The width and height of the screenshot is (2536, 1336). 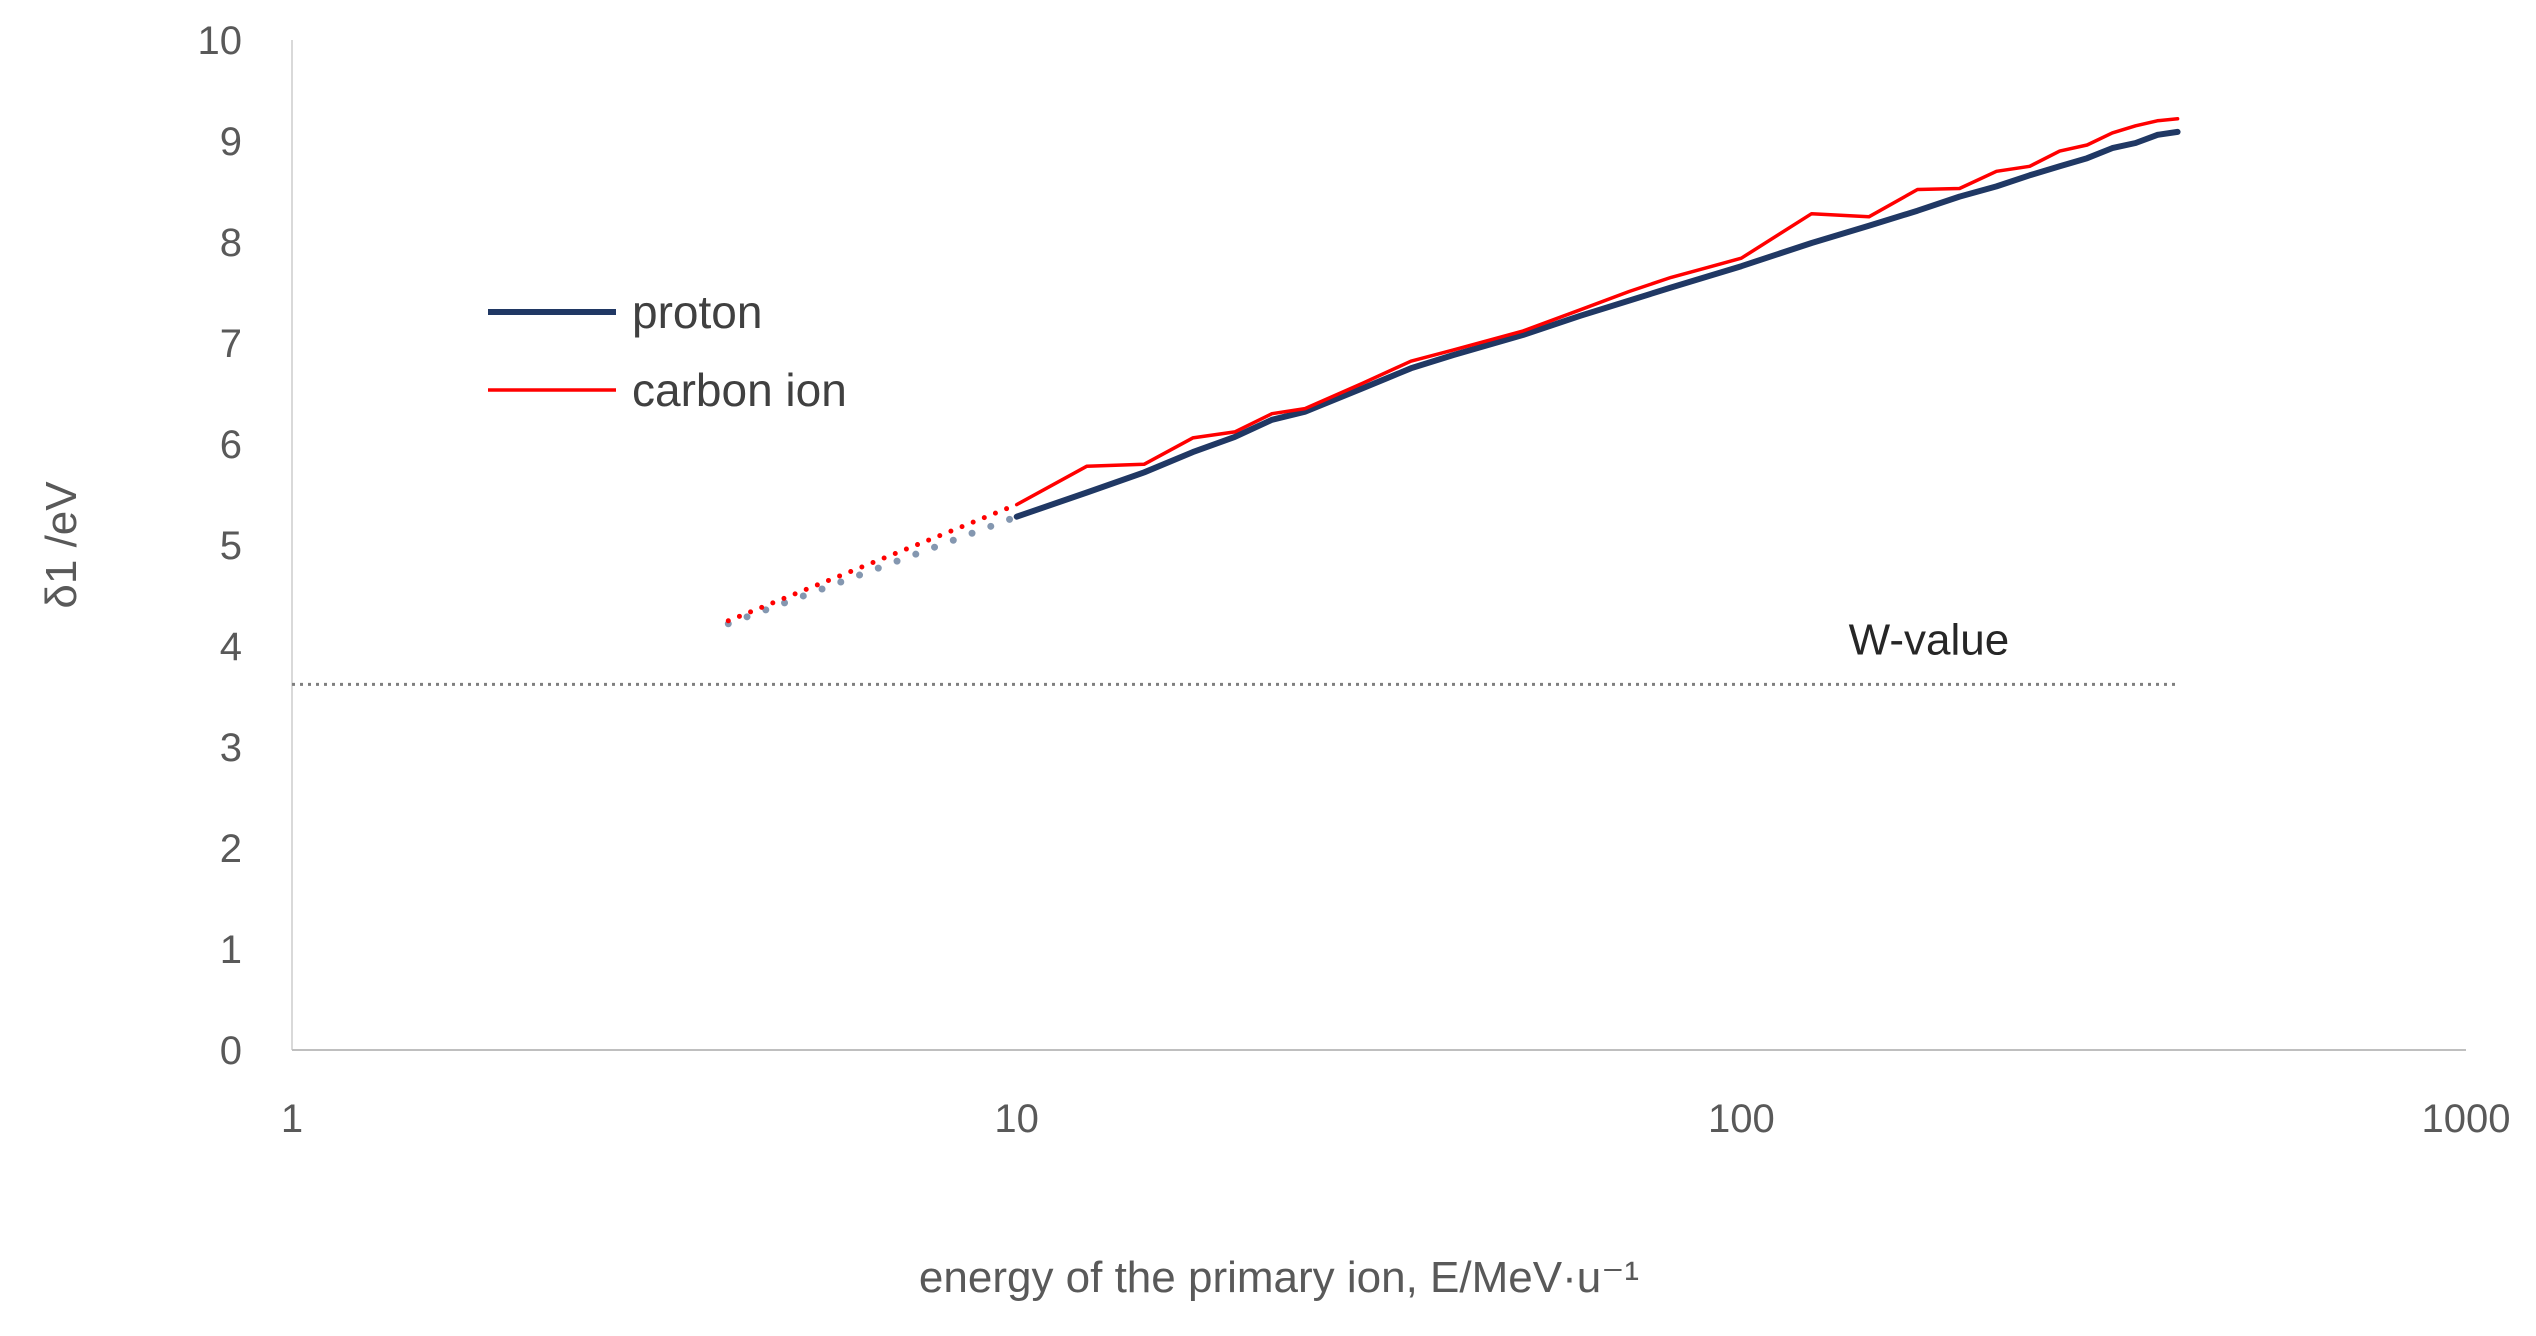 I want to click on x-tick-label: 10, so click(x=1016, y=1119).